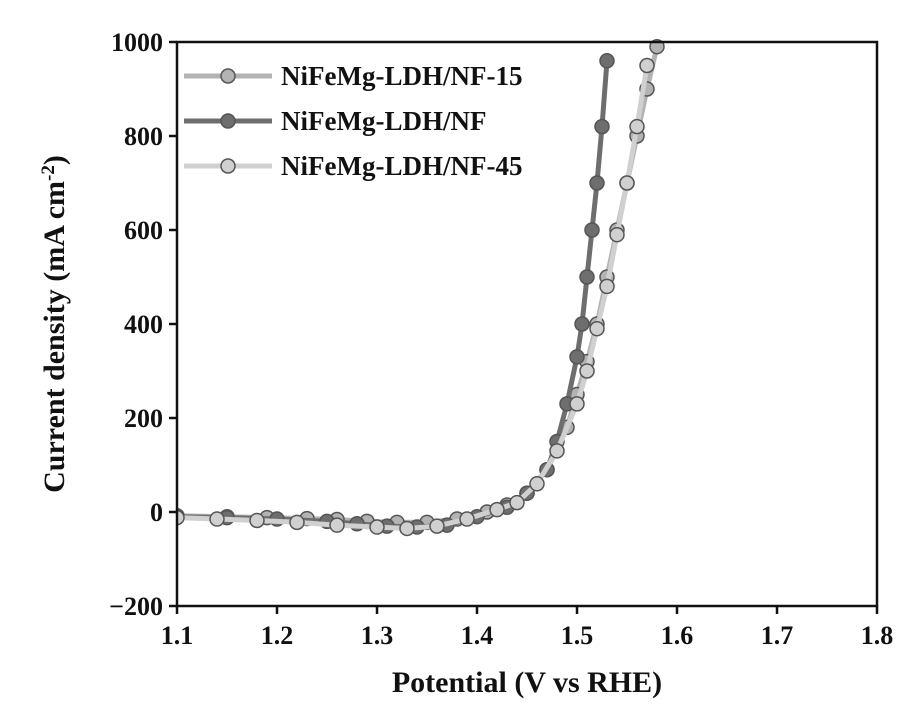  Describe the element at coordinates (477, 635) in the screenshot. I see `x-tick-label: 1.4` at that location.